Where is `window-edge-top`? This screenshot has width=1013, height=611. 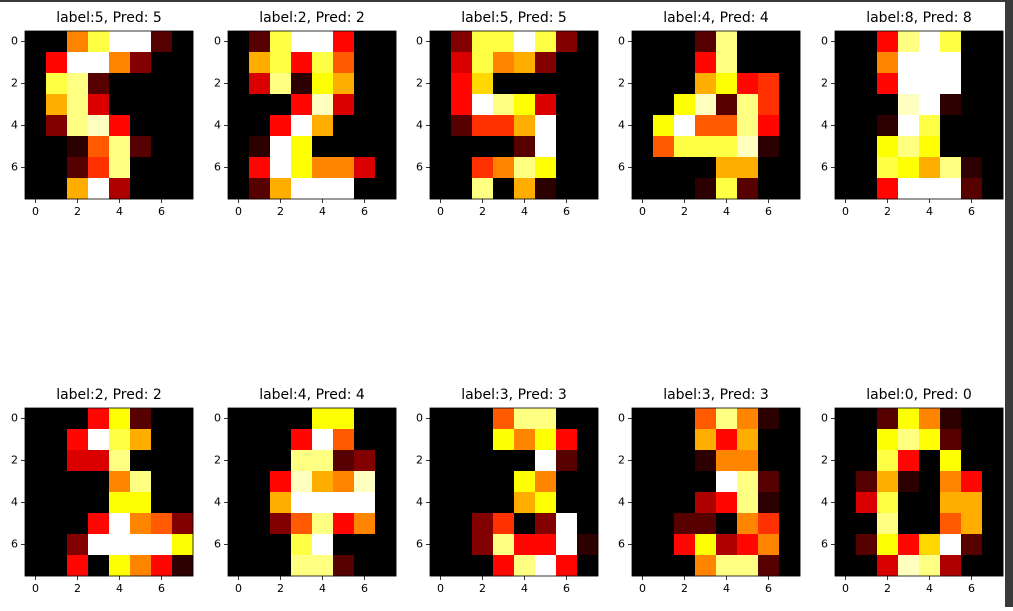
window-edge-top is located at coordinates (506, 1).